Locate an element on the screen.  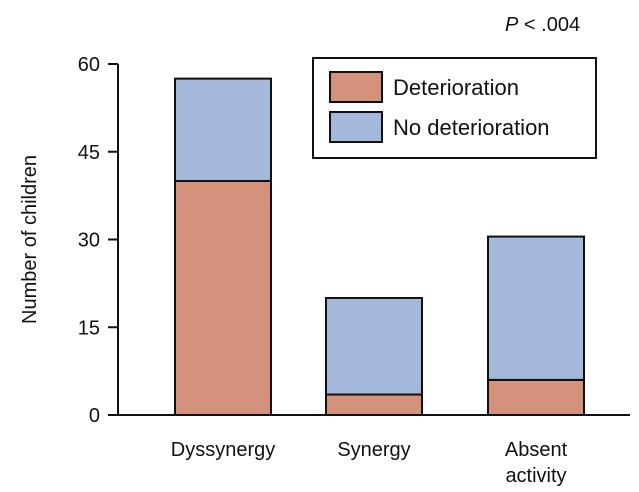
x-tick-label: Synergy is located at coordinates (373, 450).